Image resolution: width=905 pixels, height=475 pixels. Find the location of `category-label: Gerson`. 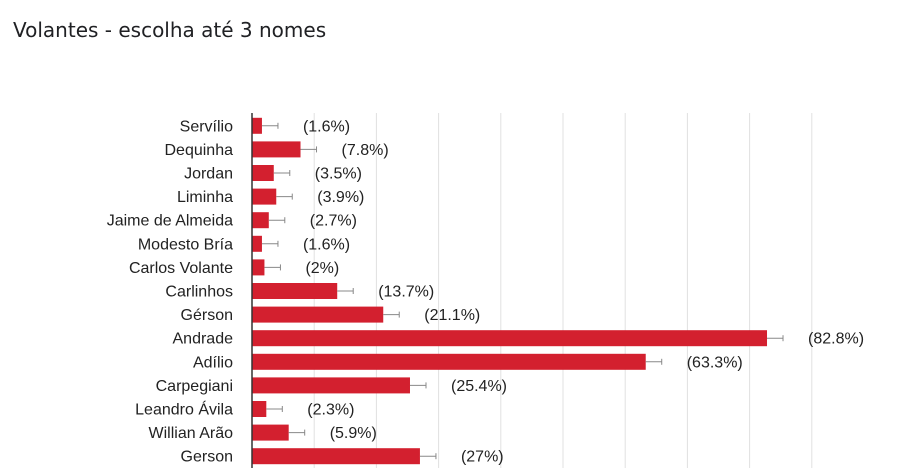

category-label: Gerson is located at coordinates (207, 457).